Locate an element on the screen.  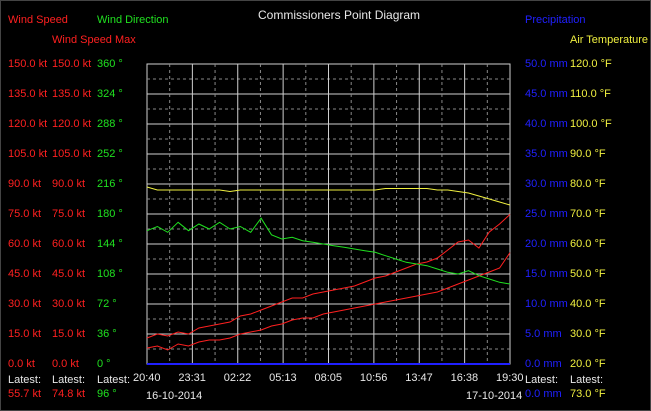
x-tick-label: 05:13 is located at coordinates (283, 378).